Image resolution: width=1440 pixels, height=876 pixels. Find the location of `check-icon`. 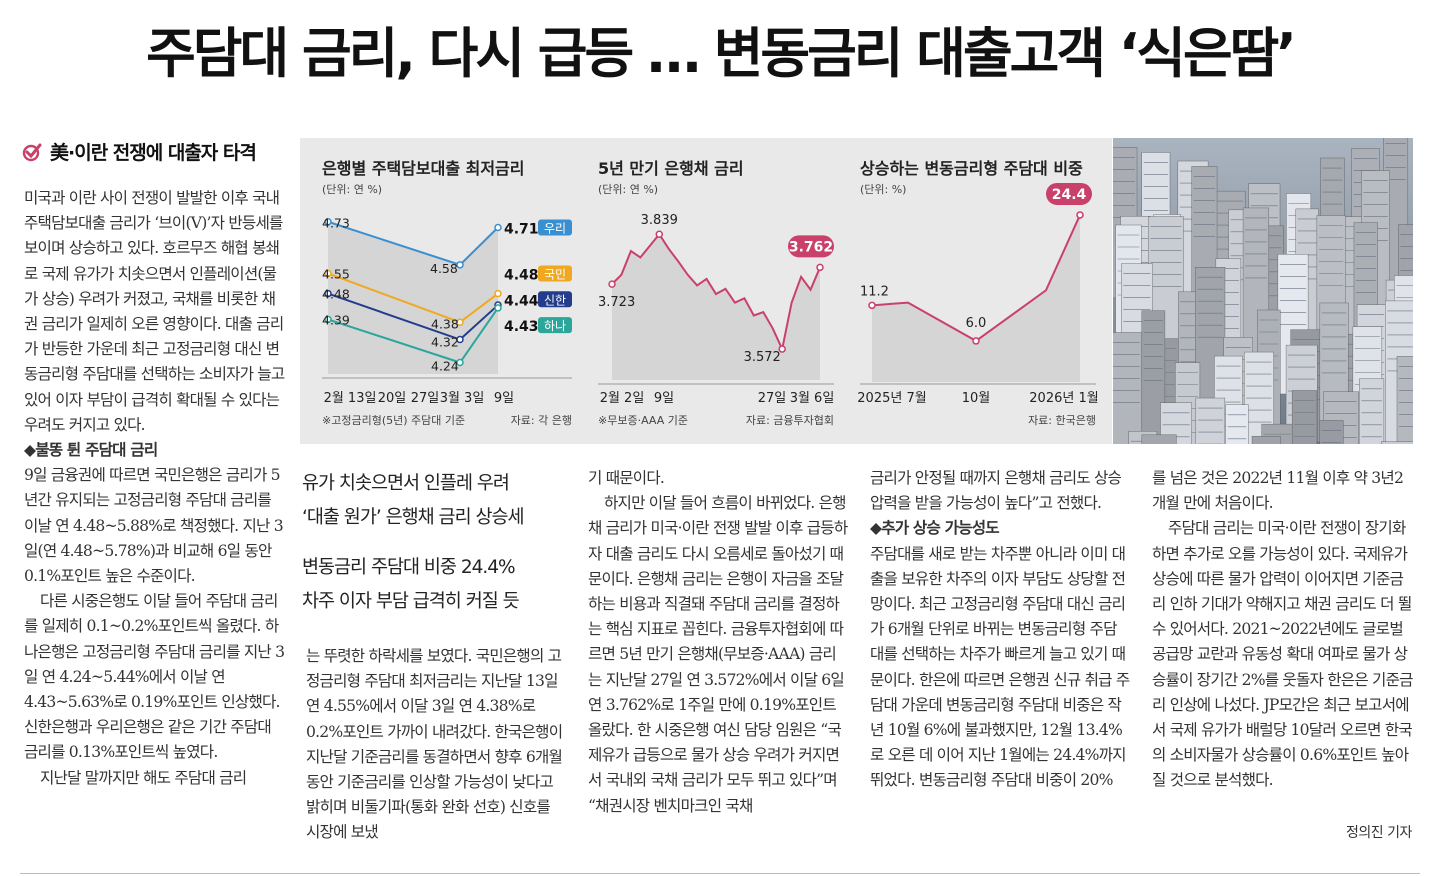

check-icon is located at coordinates (32, 152).